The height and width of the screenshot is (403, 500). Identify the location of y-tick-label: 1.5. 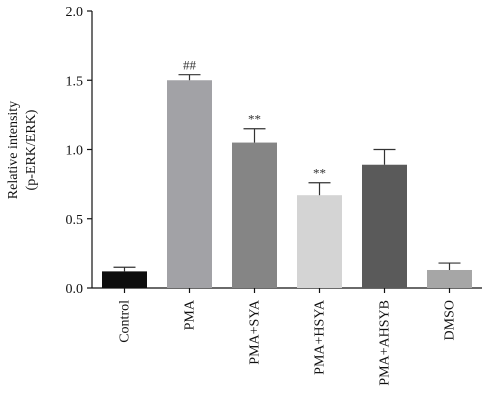
(75, 81).